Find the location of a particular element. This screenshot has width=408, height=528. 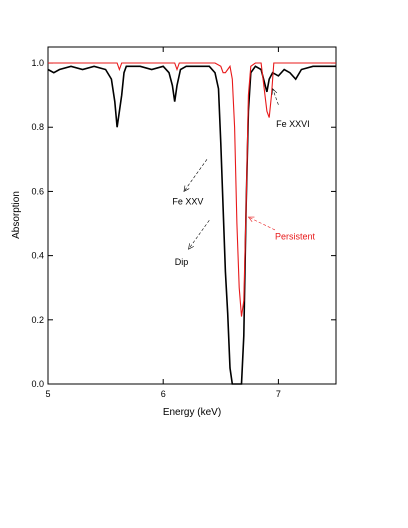

annotation-group: Fe XXVI Fe XXV Persistent Dip is located at coordinates (244, 177).